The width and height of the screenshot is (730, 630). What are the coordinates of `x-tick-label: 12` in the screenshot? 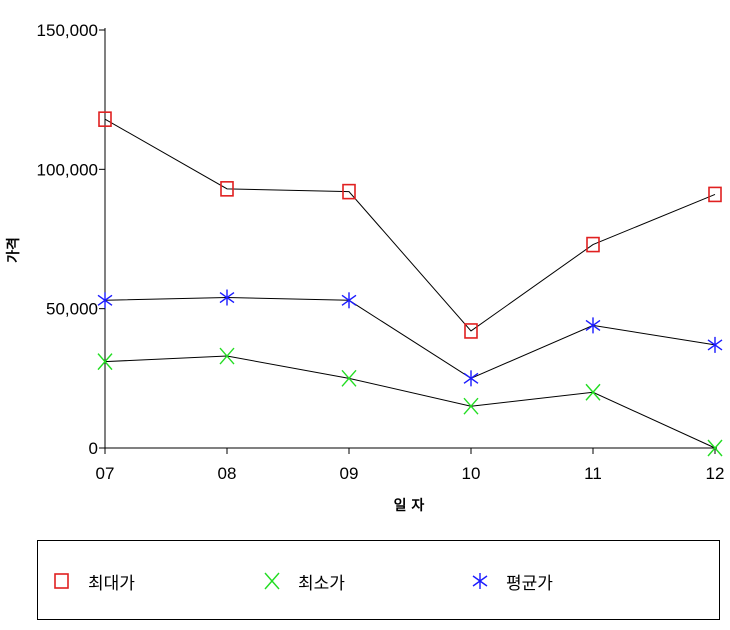 It's located at (715, 473).